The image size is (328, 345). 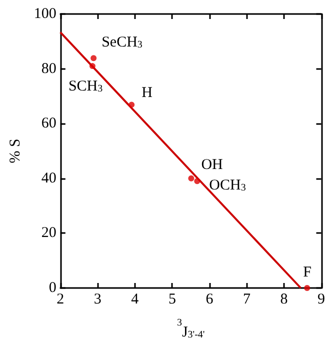 I want to click on y-tick-label: 40, so click(x=48, y=178).